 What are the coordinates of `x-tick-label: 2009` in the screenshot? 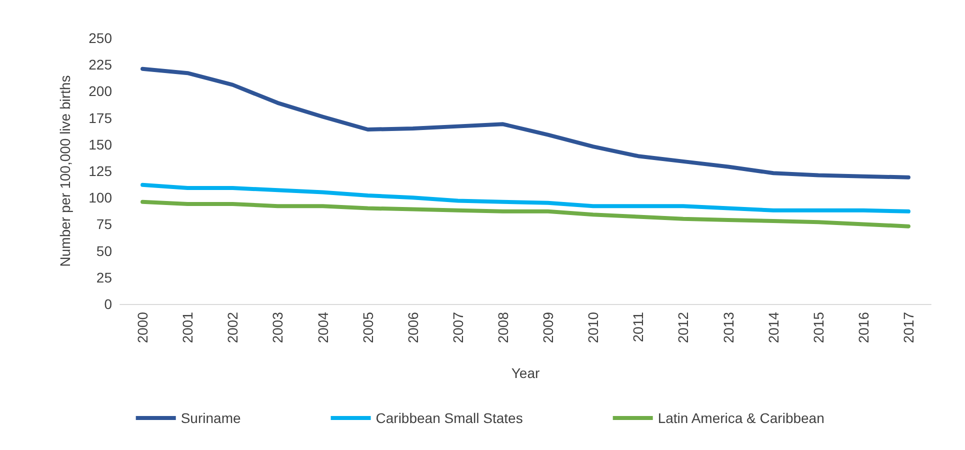 It's located at (548, 328).